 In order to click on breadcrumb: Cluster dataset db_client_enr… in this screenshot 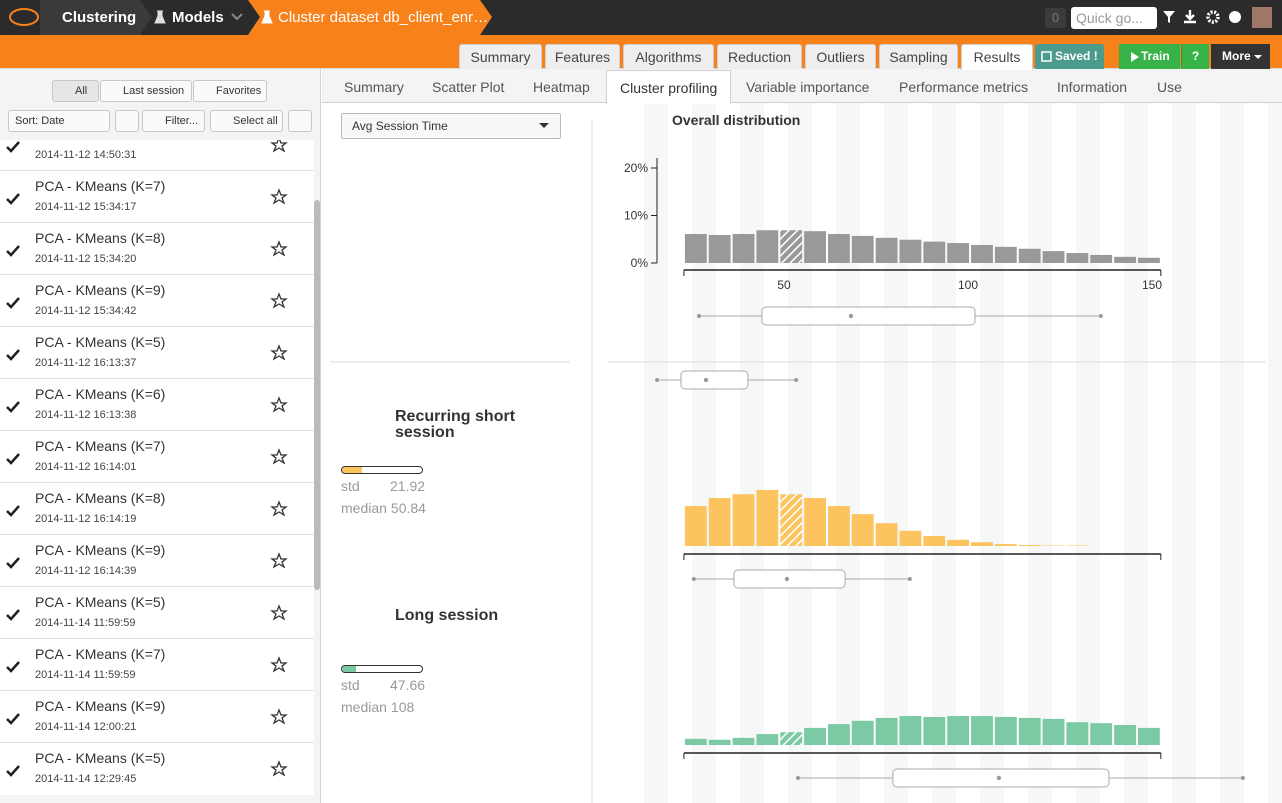, I will do `click(383, 17)`.